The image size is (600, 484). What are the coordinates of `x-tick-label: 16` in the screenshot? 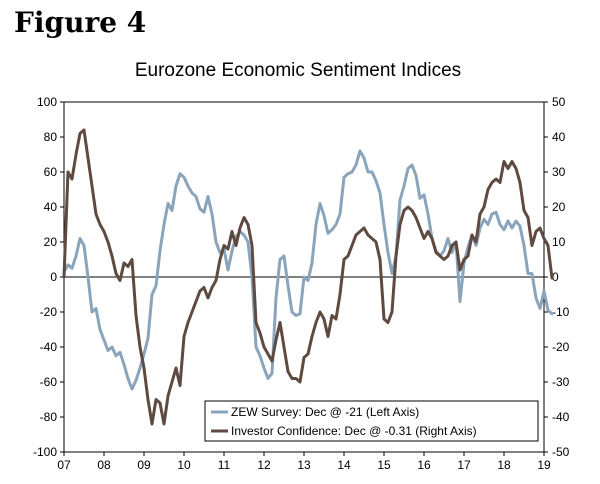 It's located at (424, 465).